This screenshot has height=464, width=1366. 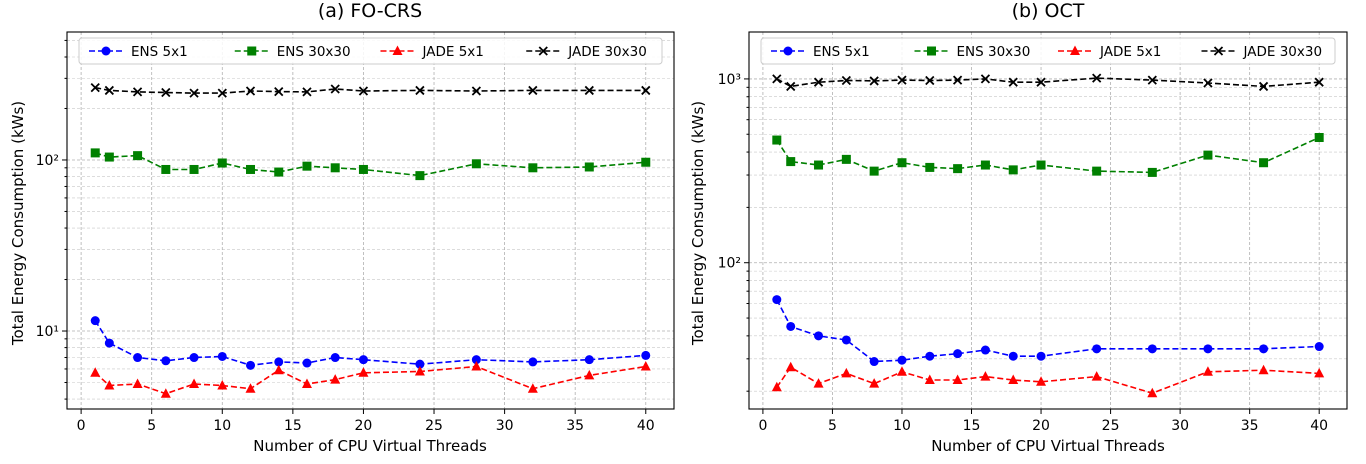 I want to click on x-tick-label: 40, so click(x=646, y=426).